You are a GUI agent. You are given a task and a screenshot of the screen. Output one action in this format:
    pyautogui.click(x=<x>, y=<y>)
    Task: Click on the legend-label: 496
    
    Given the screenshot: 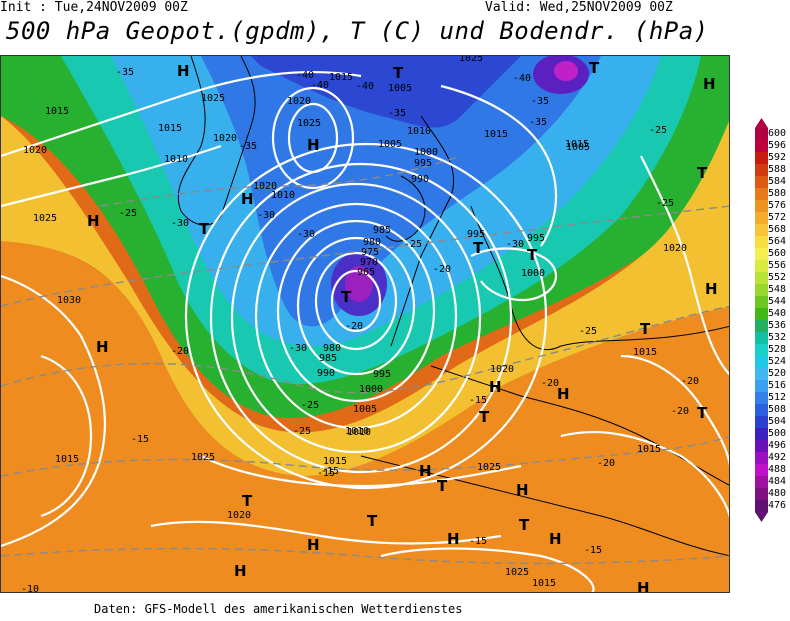 What is the action you would take?
    pyautogui.click(x=777, y=445)
    